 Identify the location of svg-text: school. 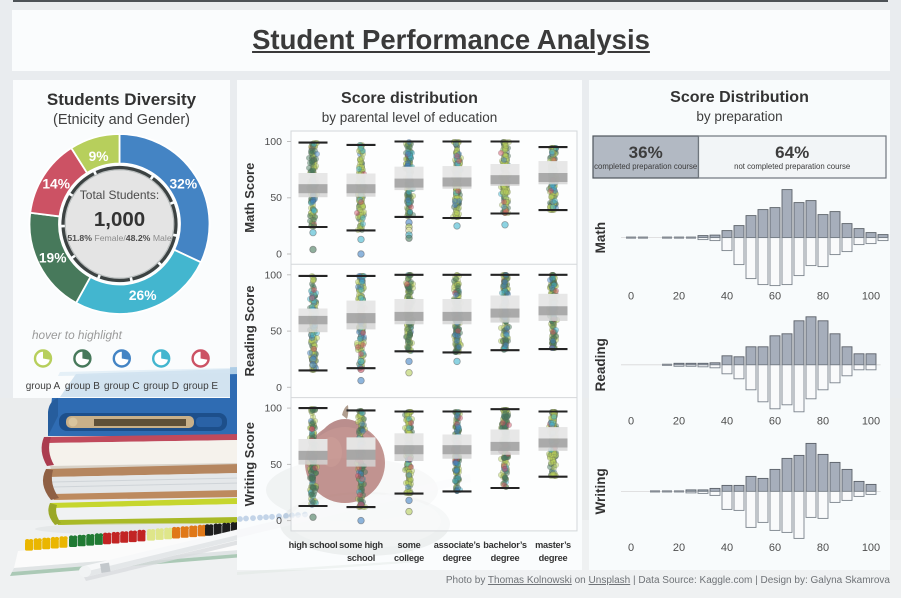
(361, 558).